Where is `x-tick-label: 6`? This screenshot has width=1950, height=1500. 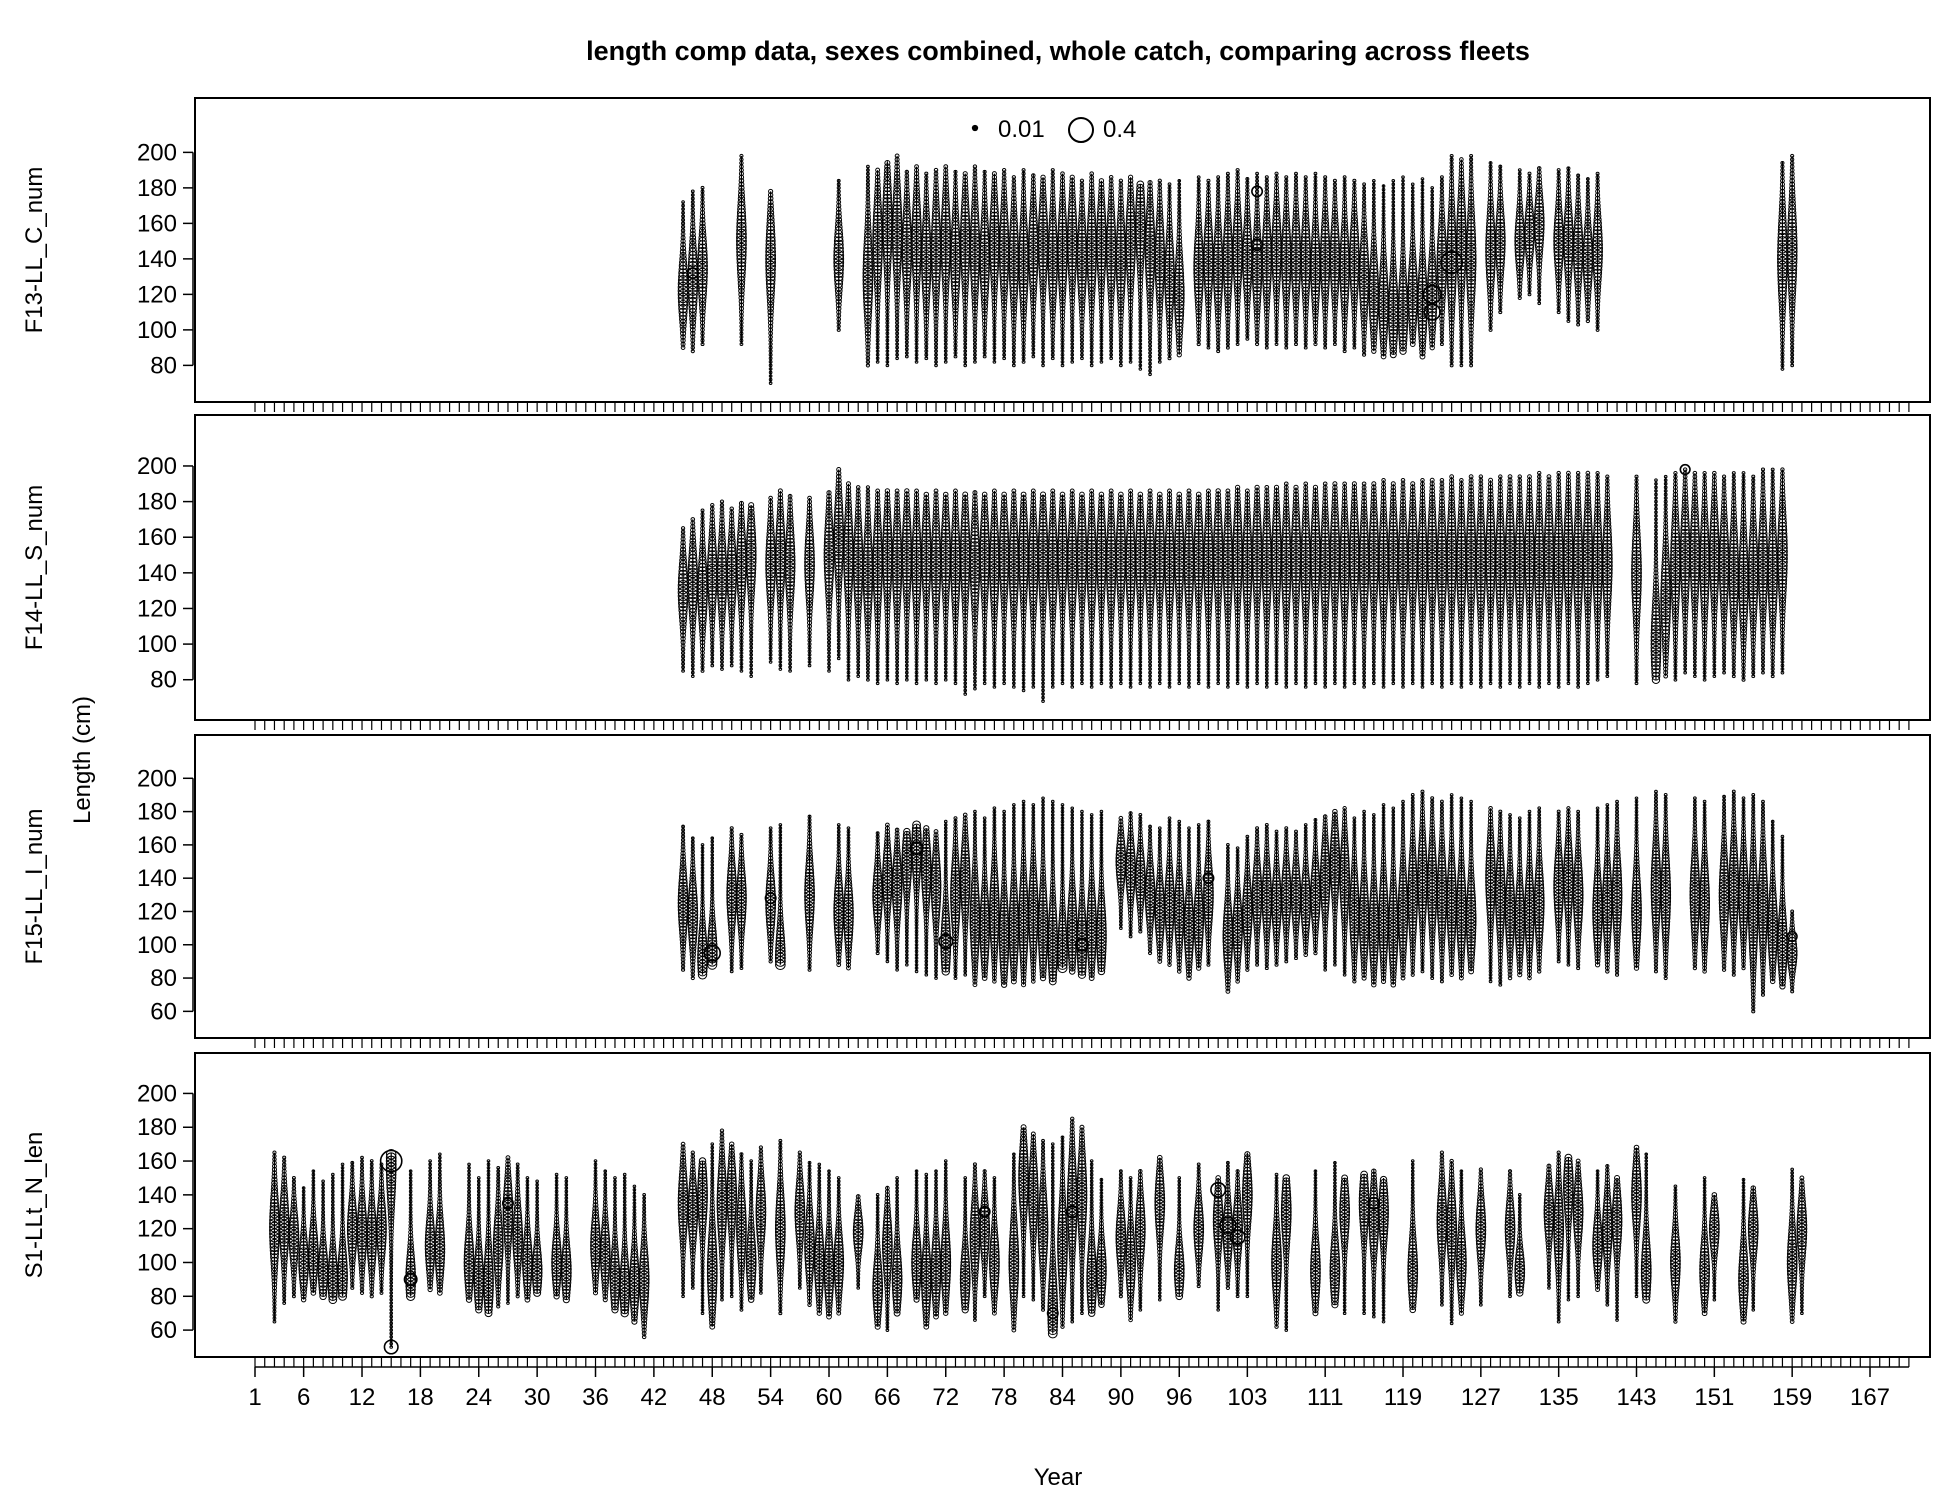
x-tick-label: 6 is located at coordinates (303, 1397).